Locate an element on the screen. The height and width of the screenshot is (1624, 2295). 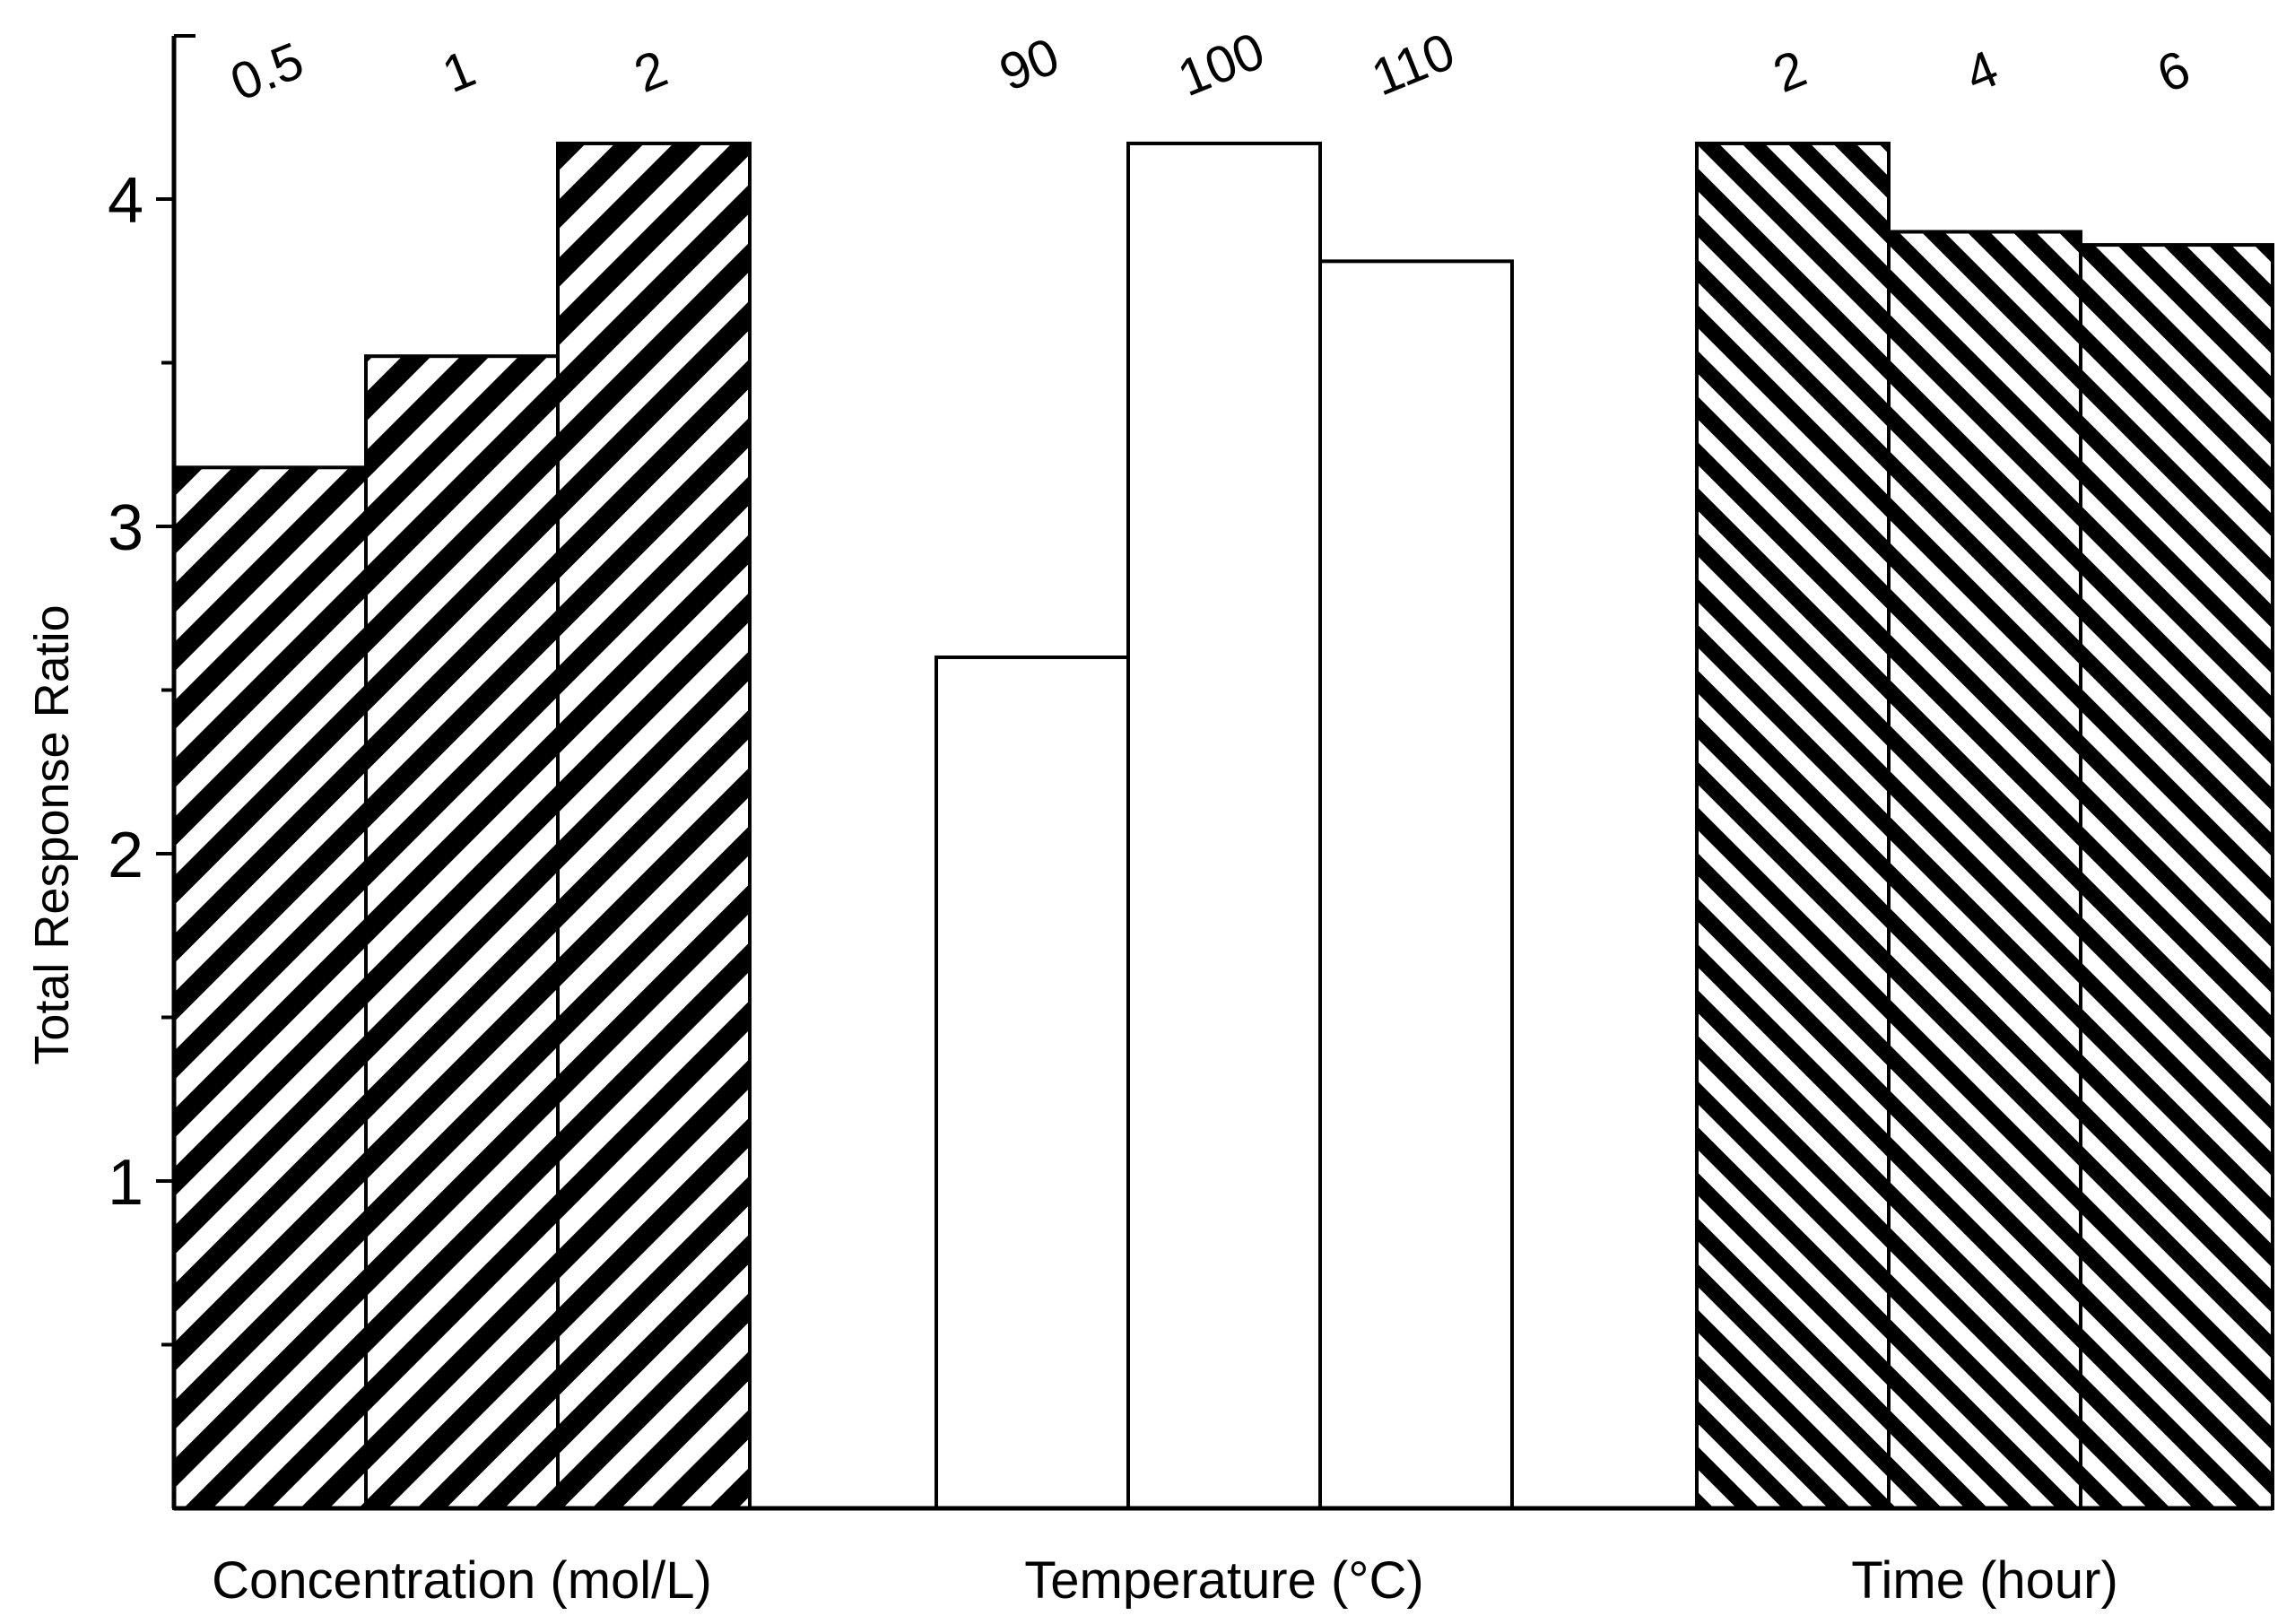
bar-group1-0.5 is located at coordinates (270, 987).